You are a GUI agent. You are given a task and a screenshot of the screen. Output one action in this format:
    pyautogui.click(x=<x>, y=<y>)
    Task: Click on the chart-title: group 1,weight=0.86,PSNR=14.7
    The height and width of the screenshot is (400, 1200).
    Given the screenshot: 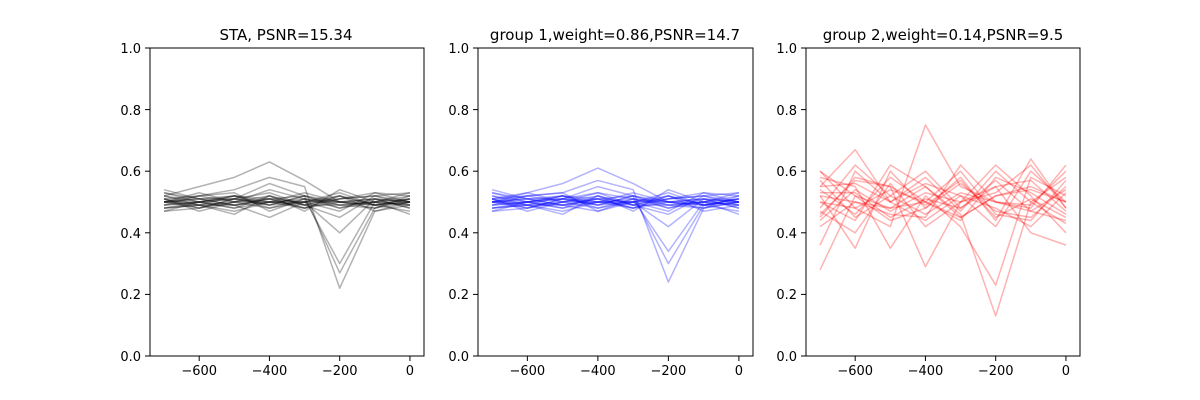 What is the action you would take?
    pyautogui.click(x=615, y=35)
    